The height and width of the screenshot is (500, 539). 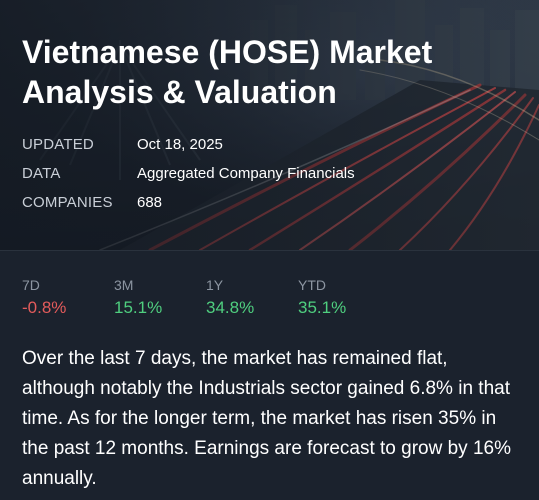 I want to click on return-value: -0.8%, so click(x=44, y=307).